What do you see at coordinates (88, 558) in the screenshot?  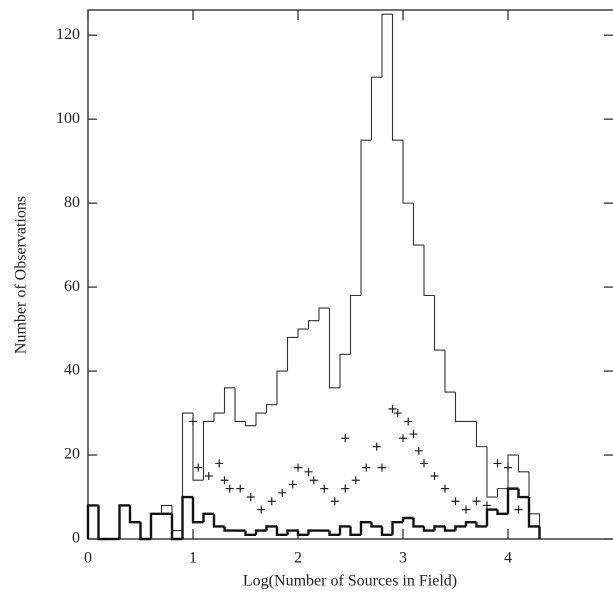 I see `x-tick-label: 0` at bounding box center [88, 558].